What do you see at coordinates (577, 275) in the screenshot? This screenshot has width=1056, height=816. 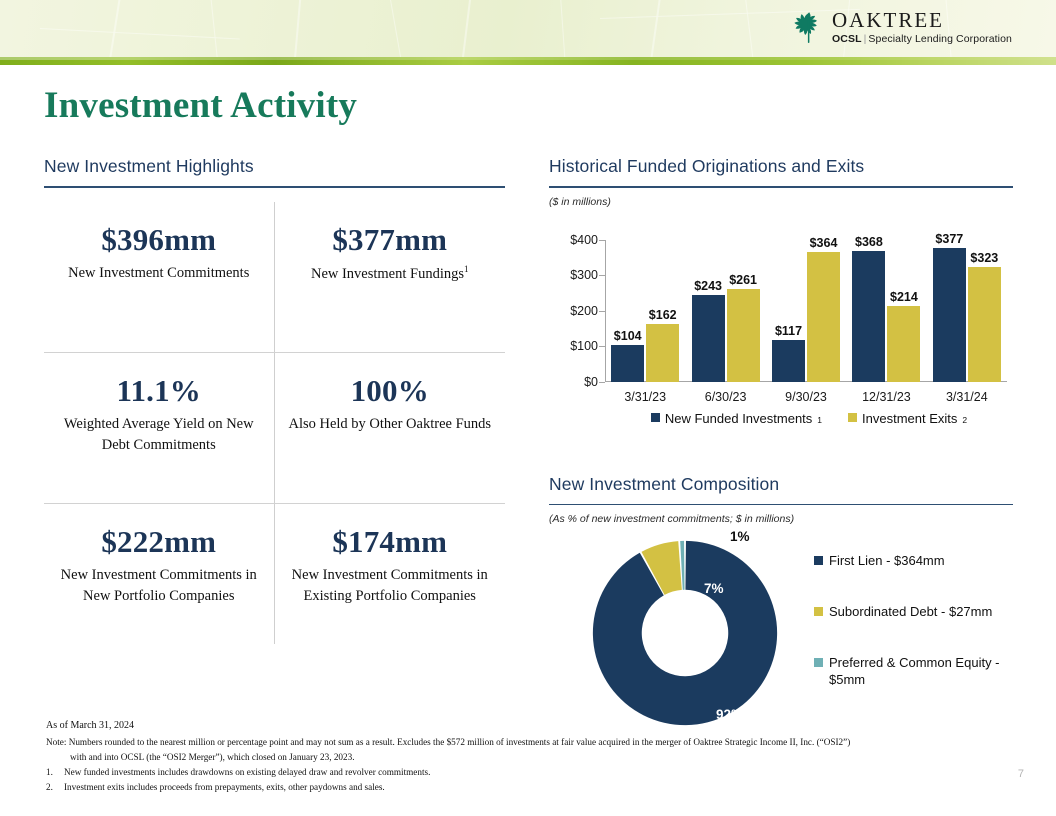 I see `y-axis-tick: $300` at bounding box center [577, 275].